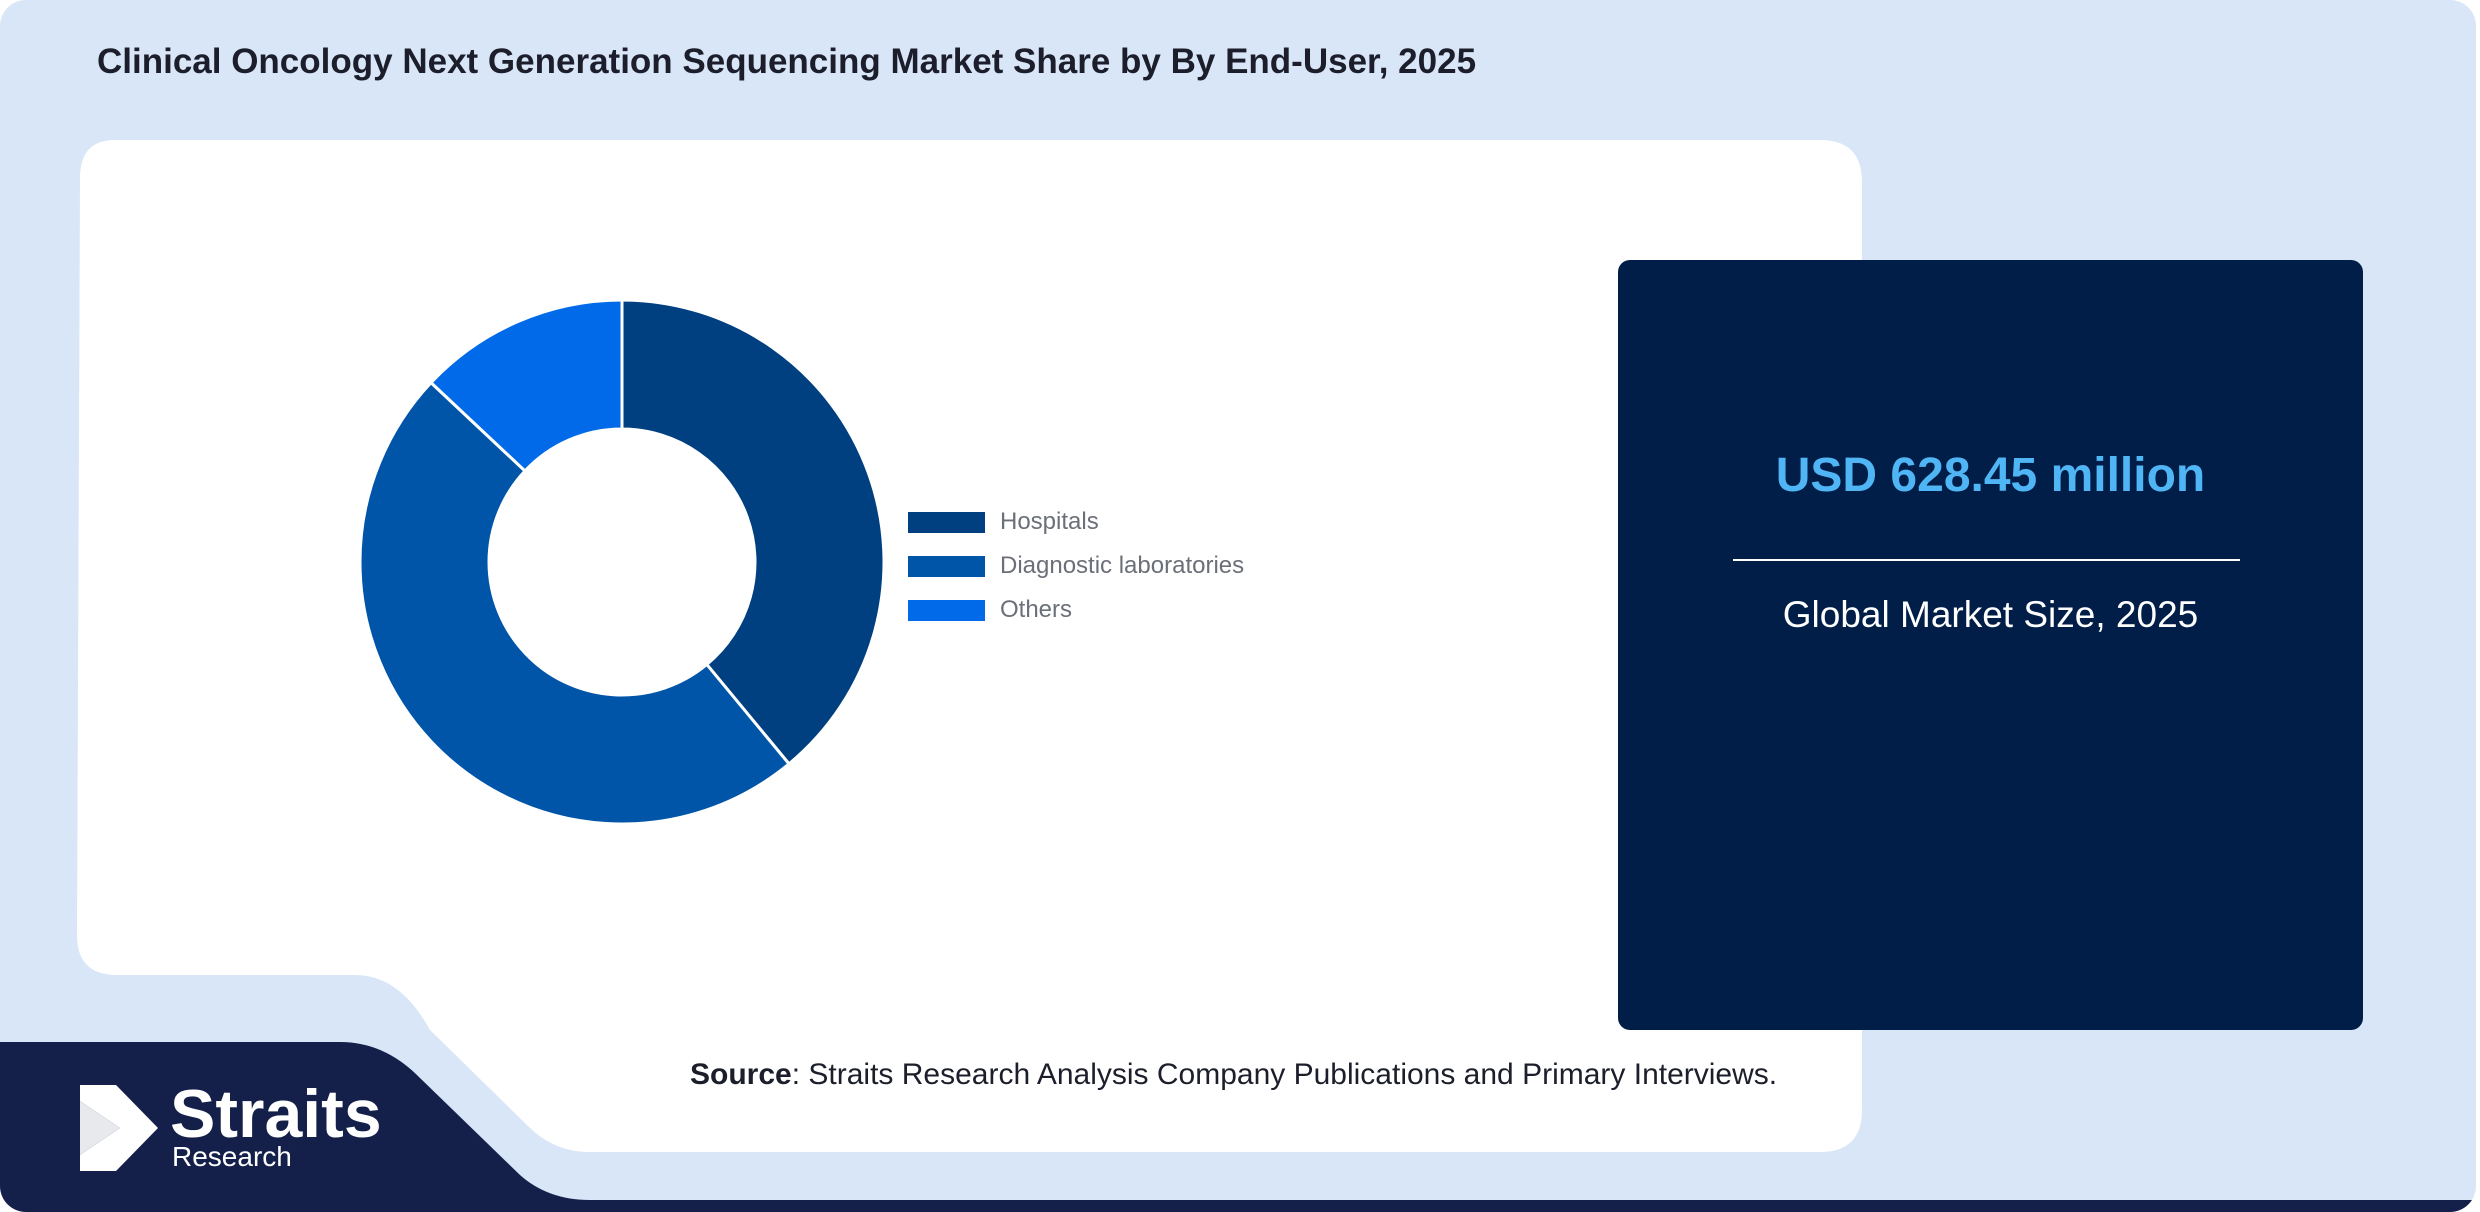 The image size is (2480, 1212). I want to click on market-size-label: Global Market Size, 2025, so click(1990, 614).